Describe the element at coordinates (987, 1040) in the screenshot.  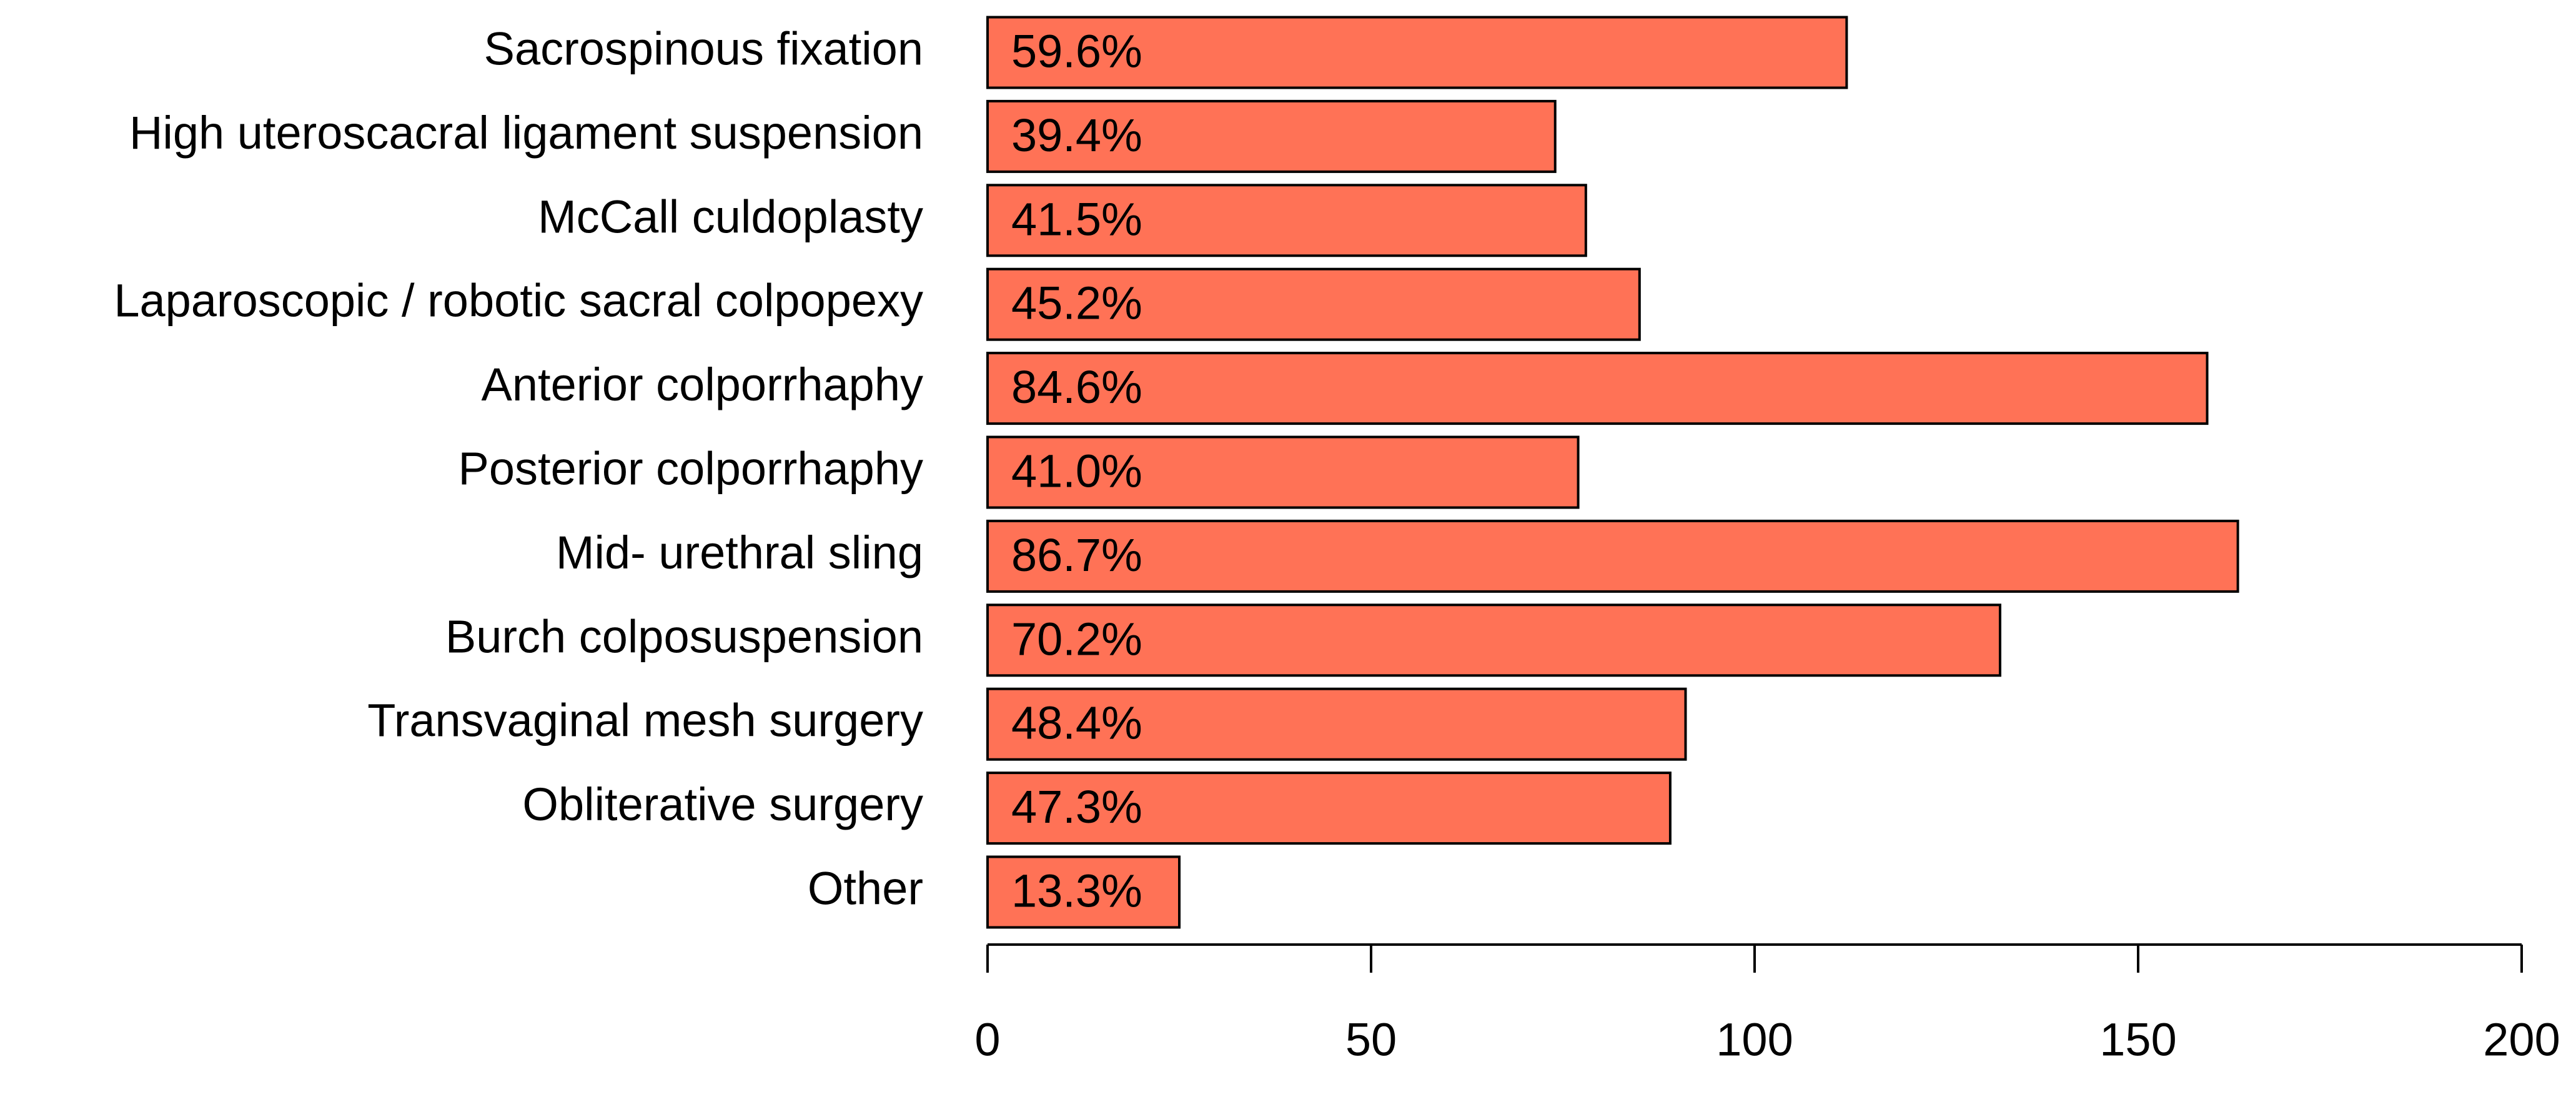
I see `x-tick-label: 0` at that location.